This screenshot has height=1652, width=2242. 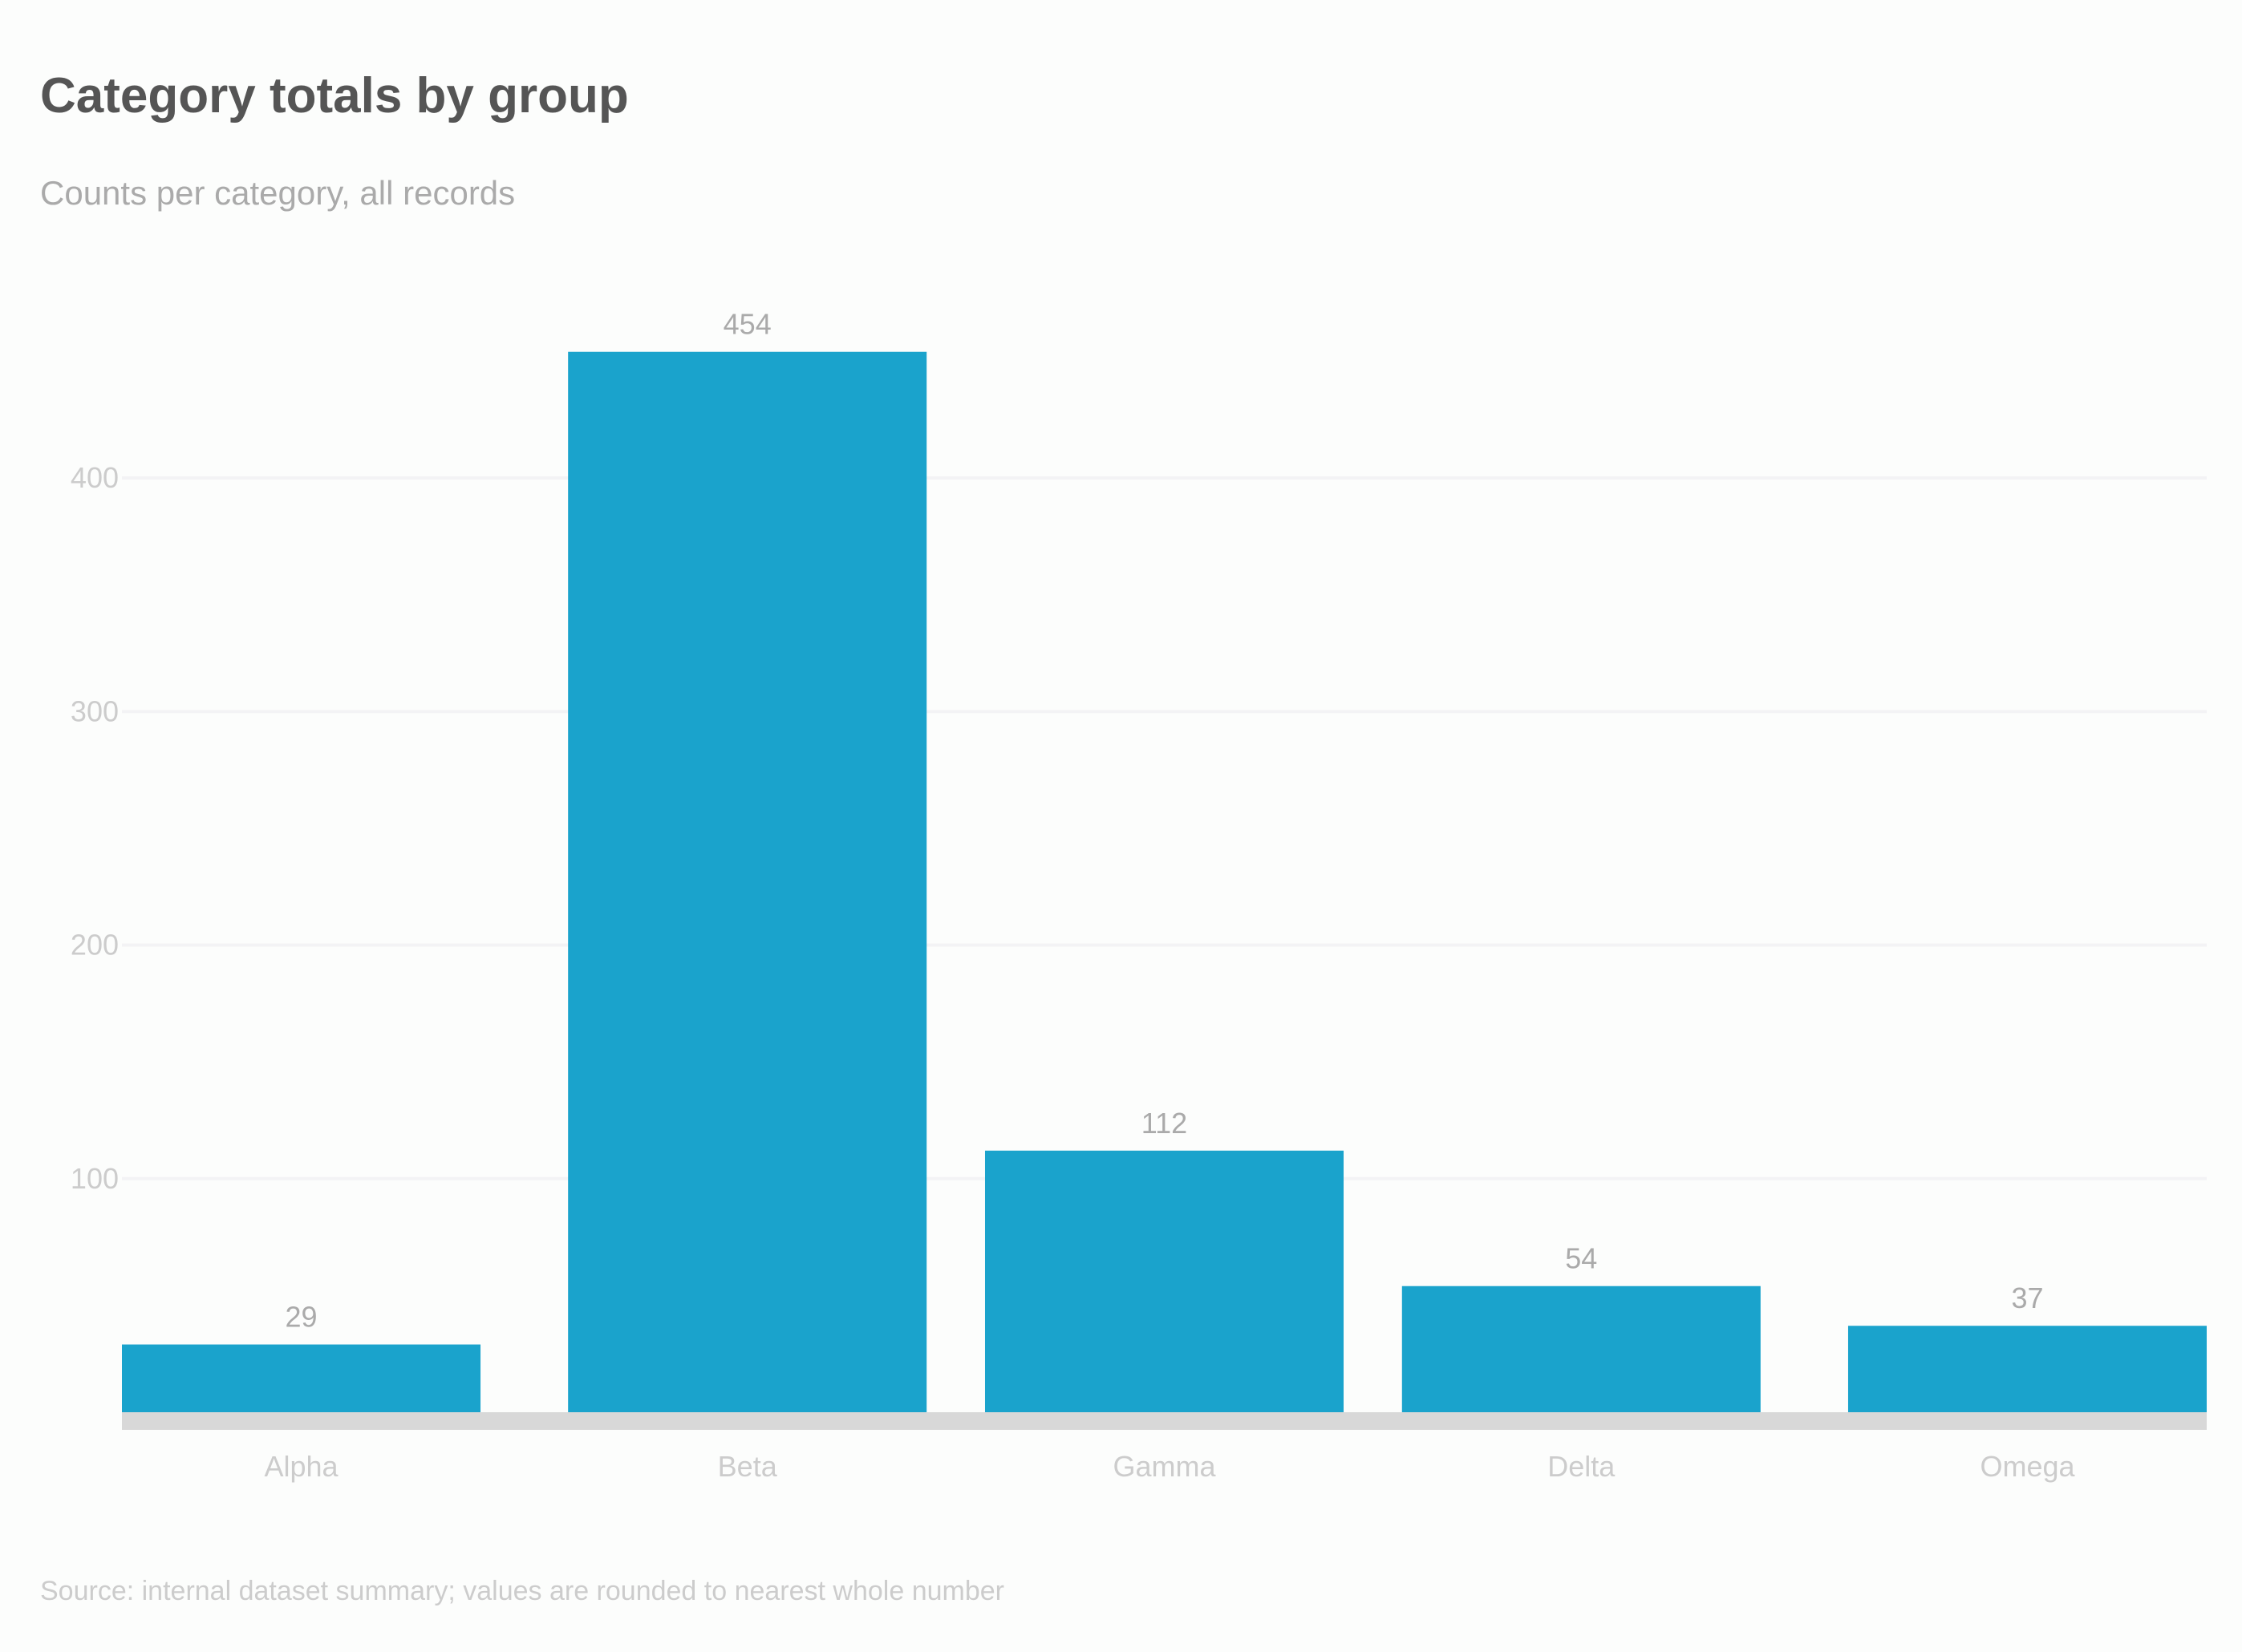 What do you see at coordinates (748, 1466) in the screenshot?
I see `x-tick-label: Beta` at bounding box center [748, 1466].